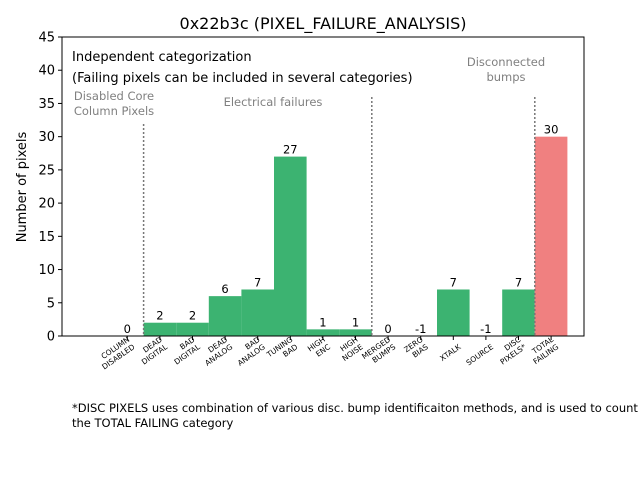  I want to click on y-tick-label-6: 30, so click(46, 137).